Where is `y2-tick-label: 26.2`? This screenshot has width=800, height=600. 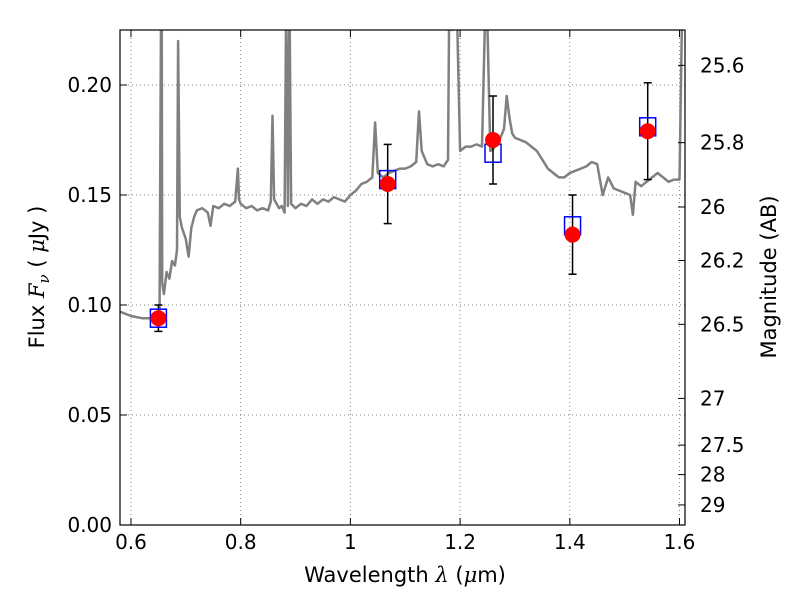
y2-tick-label: 26.2 is located at coordinates (722, 261).